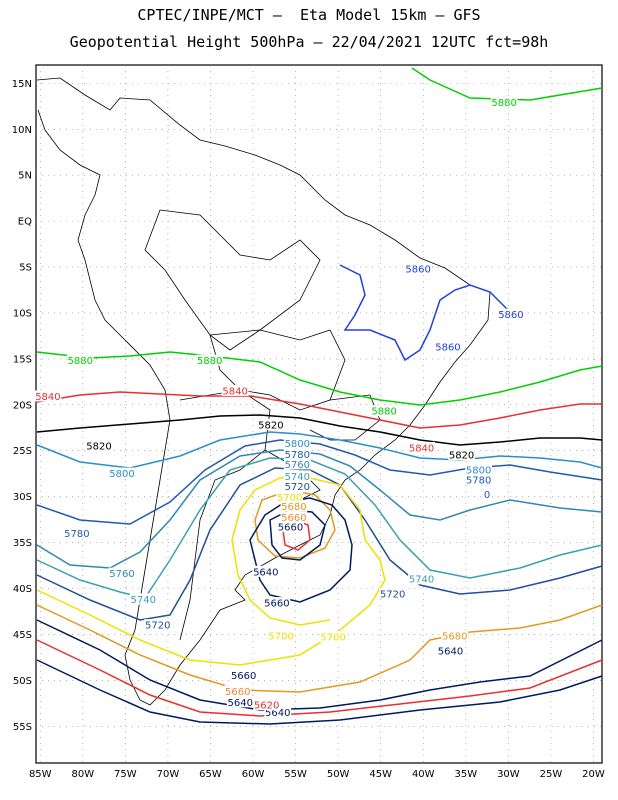 Image resolution: width=618 pixels, height=800 pixels. I want to click on lat-tick-label: 15N, so click(22, 84).